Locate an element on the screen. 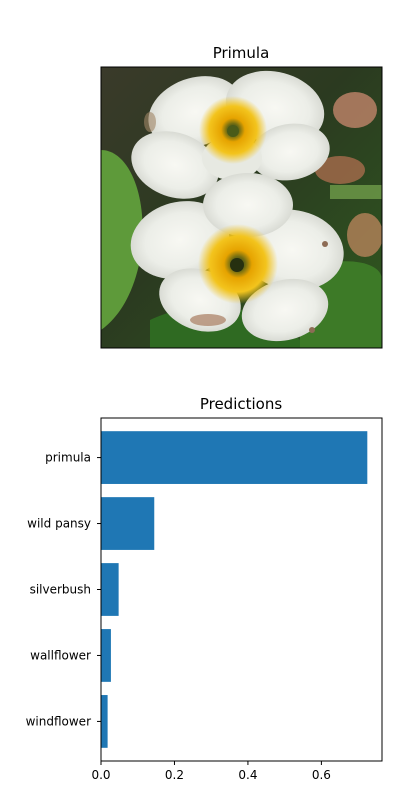  bar-silverbush is located at coordinates (110, 589).